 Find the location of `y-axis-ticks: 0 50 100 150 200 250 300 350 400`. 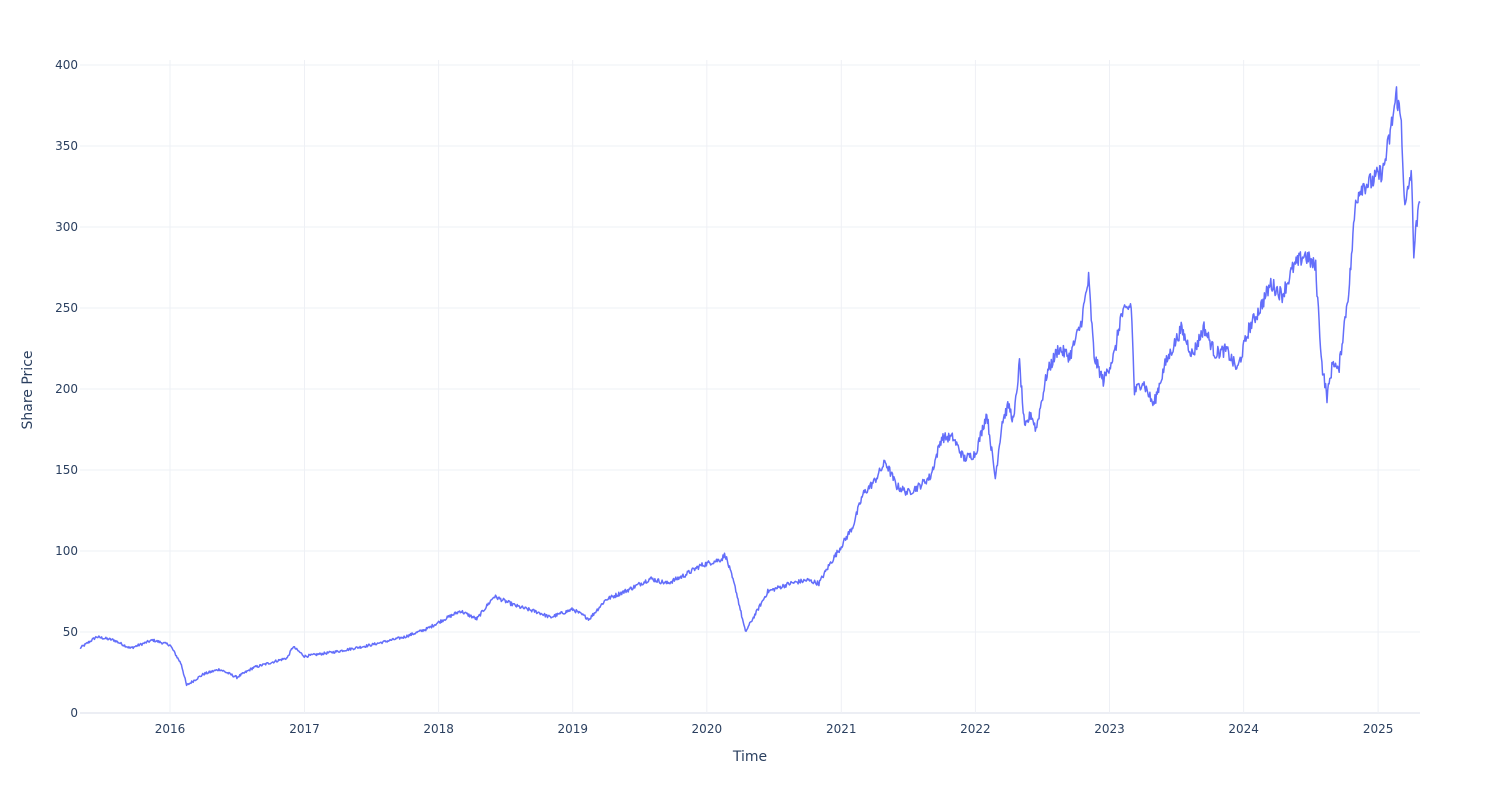

y-axis-ticks: 0 50 100 150 200 250 300 350 400 is located at coordinates (66, 389).